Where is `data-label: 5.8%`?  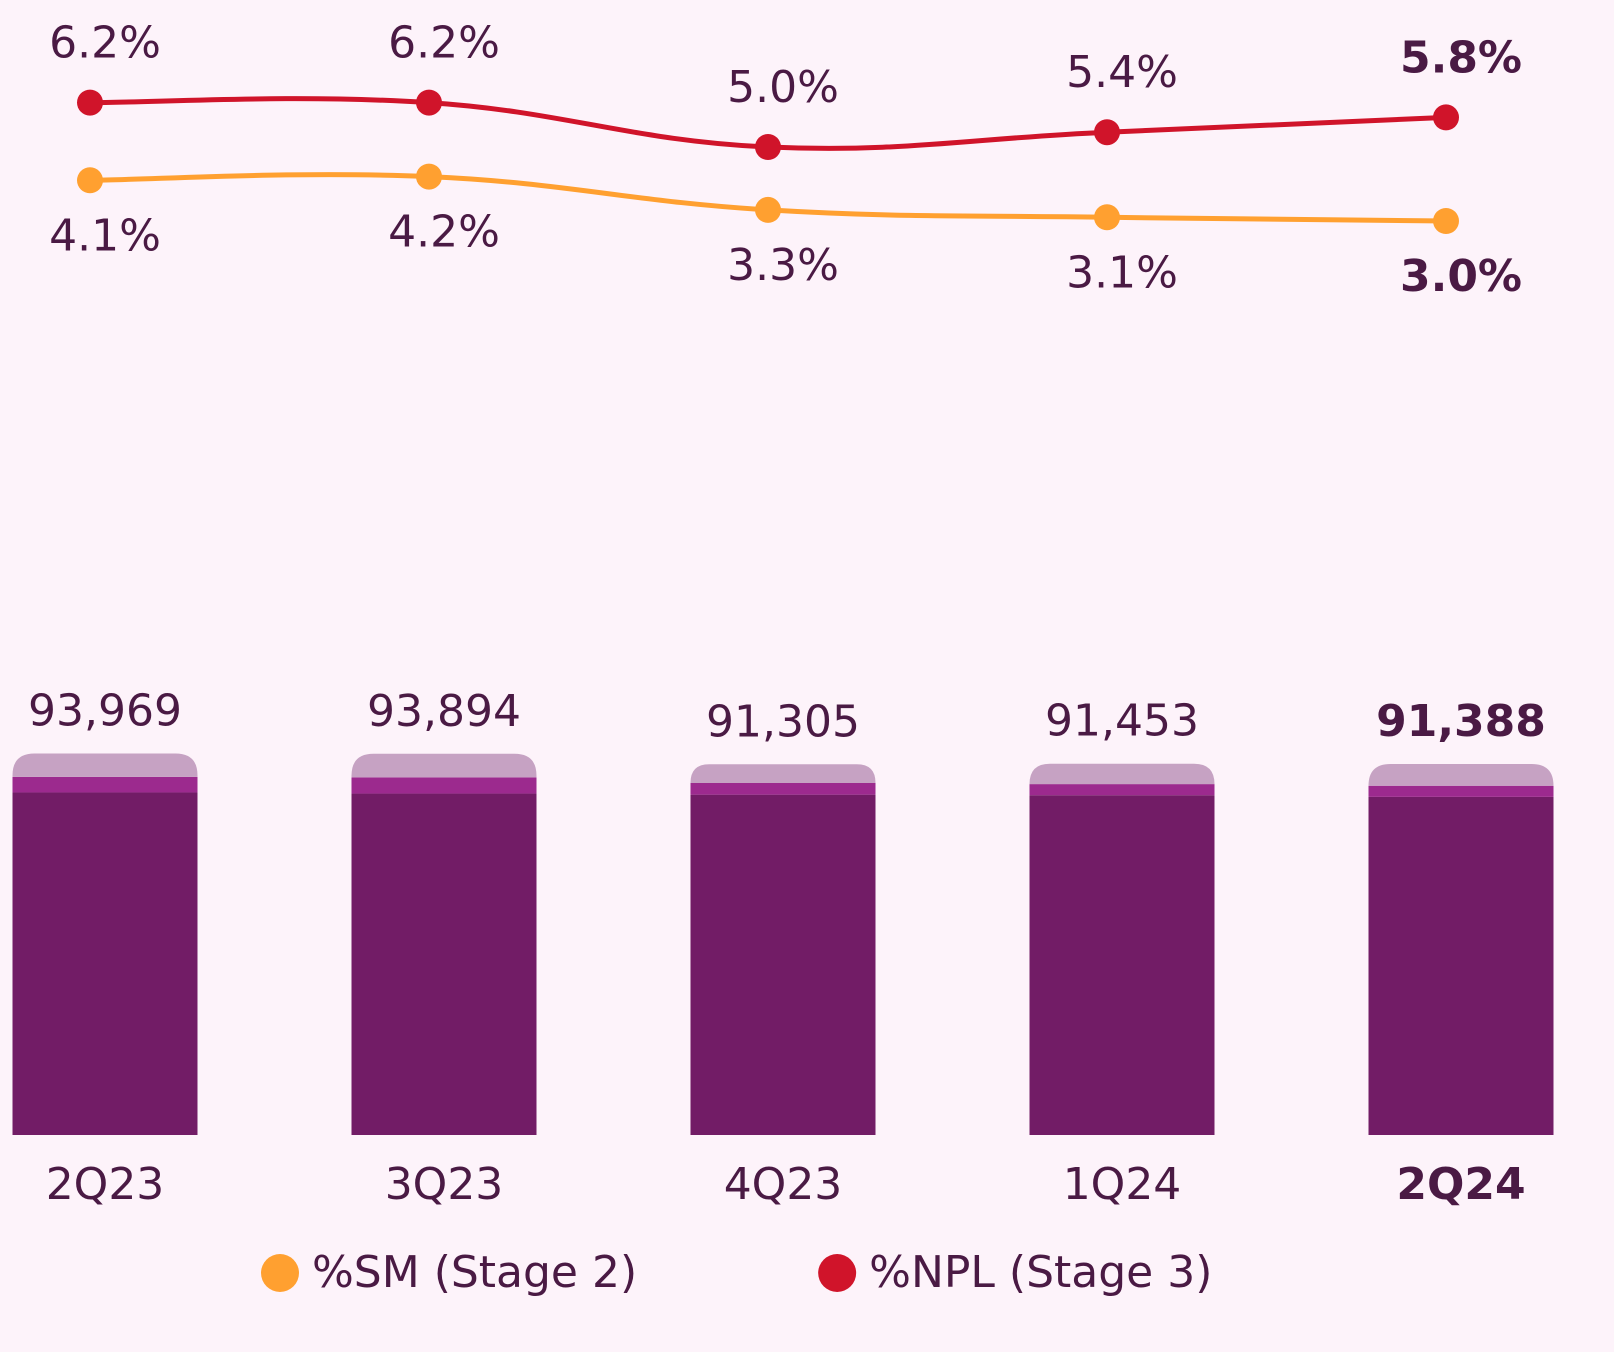
data-label: 5.8% is located at coordinates (1461, 57).